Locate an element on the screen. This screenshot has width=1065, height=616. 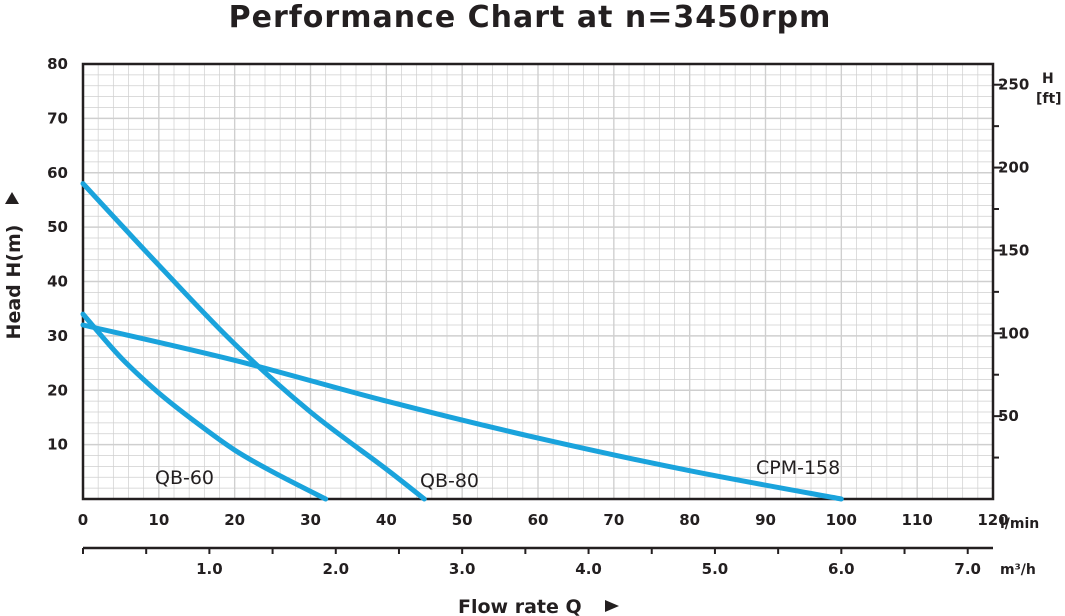
x-tick-label: 120 is located at coordinates (992, 520).